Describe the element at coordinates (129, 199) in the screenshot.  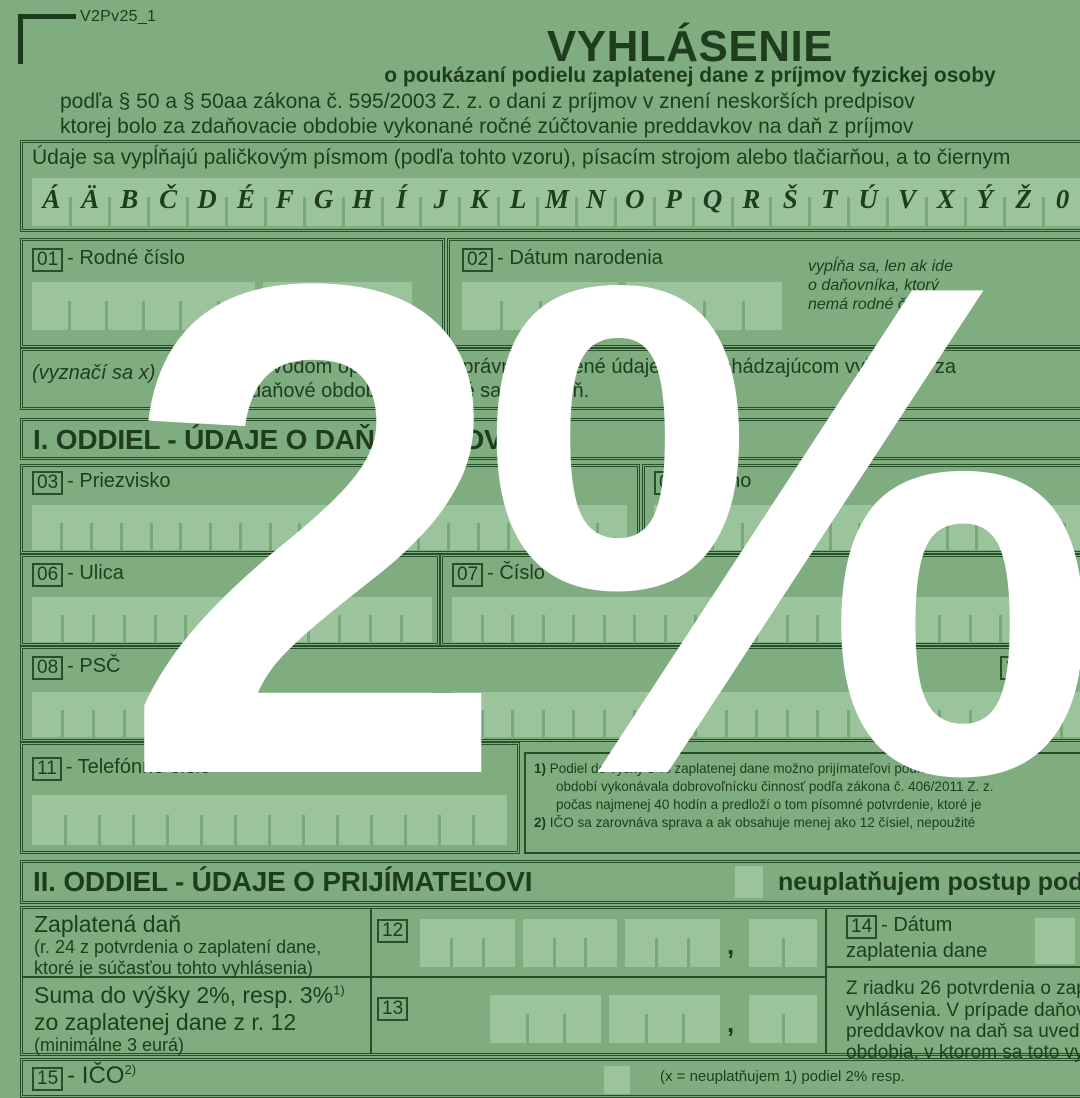
I see `alphabet-letter: B` at that location.